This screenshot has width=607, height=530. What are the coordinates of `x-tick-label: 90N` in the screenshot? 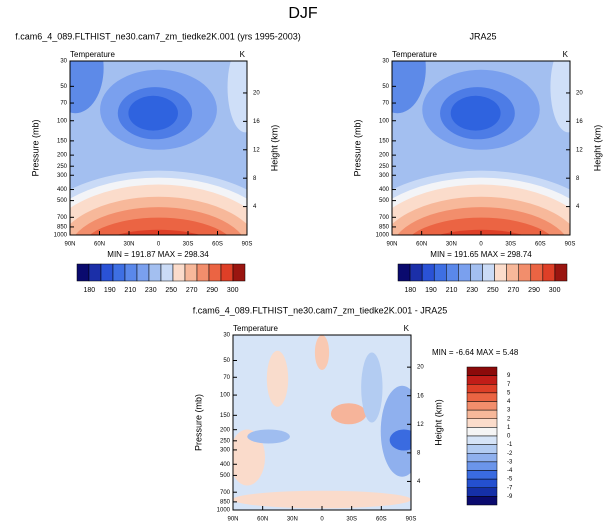 It's located at (232, 520).